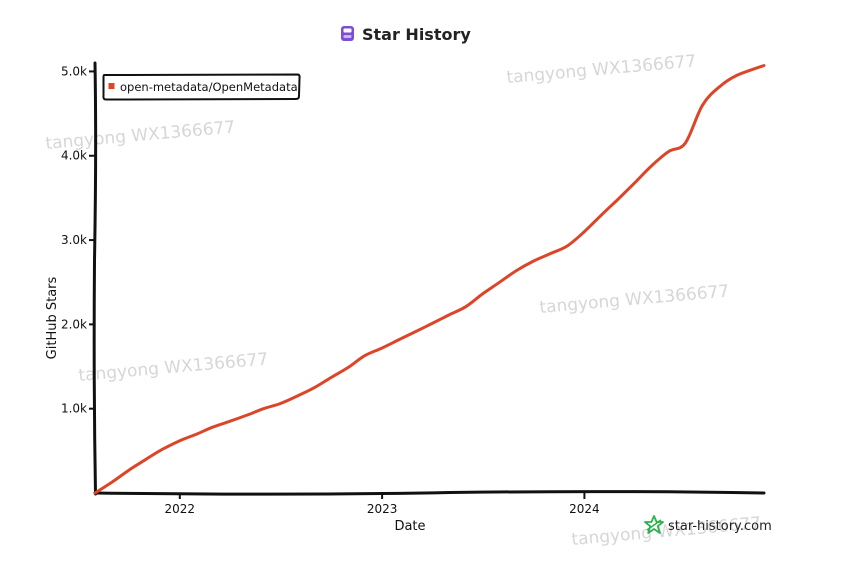 The width and height of the screenshot is (850, 561). I want to click on y-tick-label: 4.0k, so click(74, 156).